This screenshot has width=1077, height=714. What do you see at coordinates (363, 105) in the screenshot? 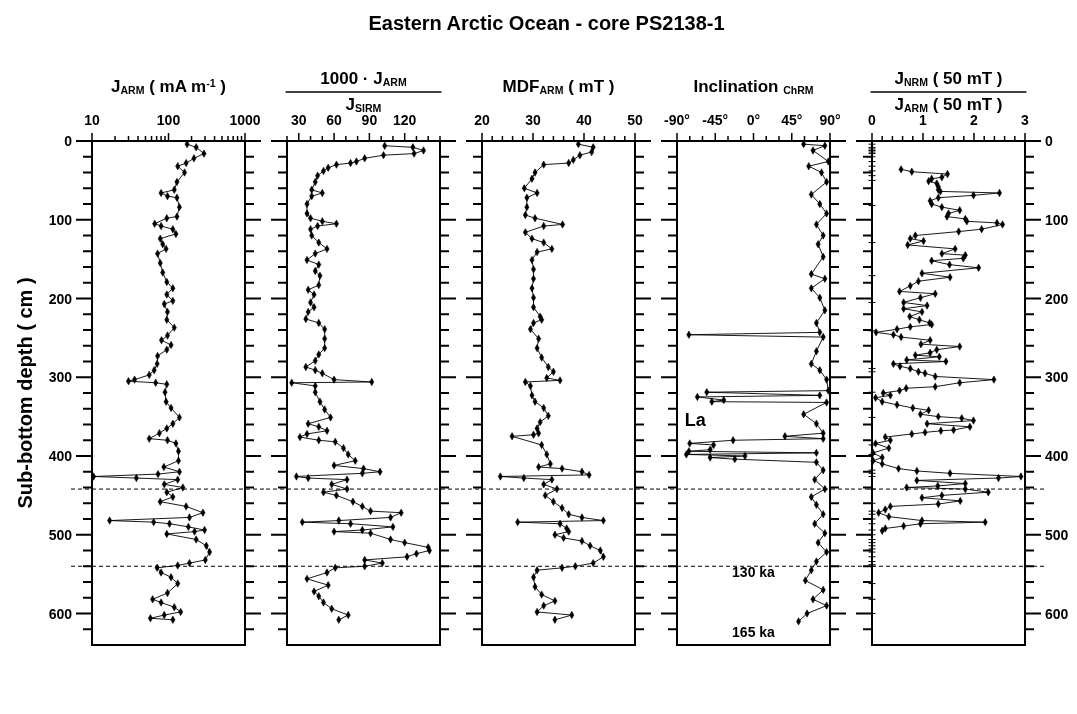
I see `text: J$_{SIRM}$` at bounding box center [363, 105].